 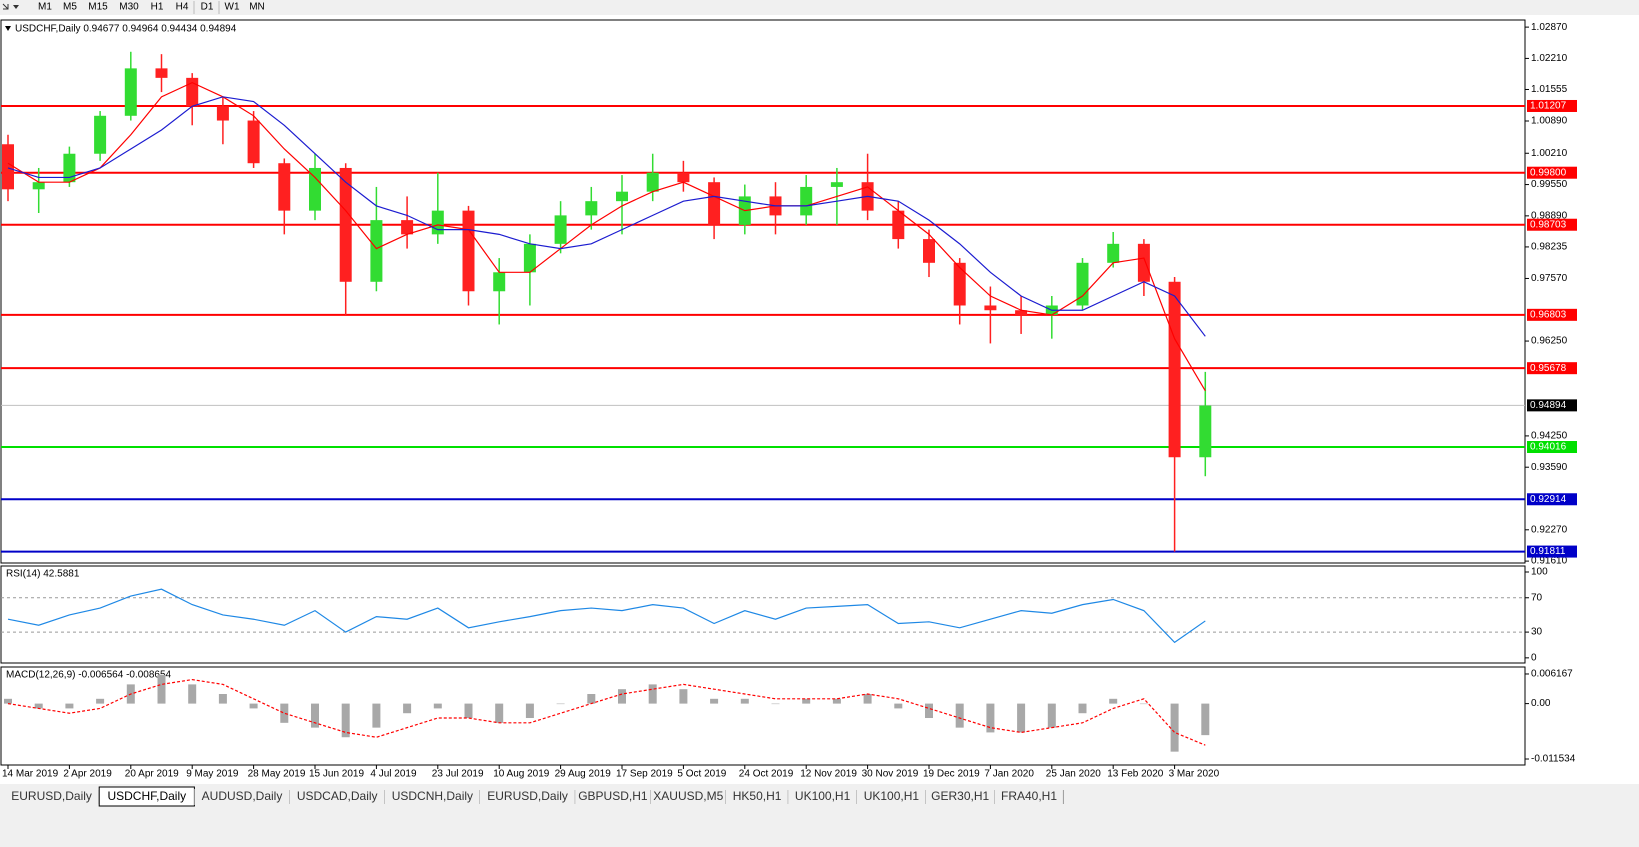 I want to click on rsi-pane, so click(x=763, y=614).